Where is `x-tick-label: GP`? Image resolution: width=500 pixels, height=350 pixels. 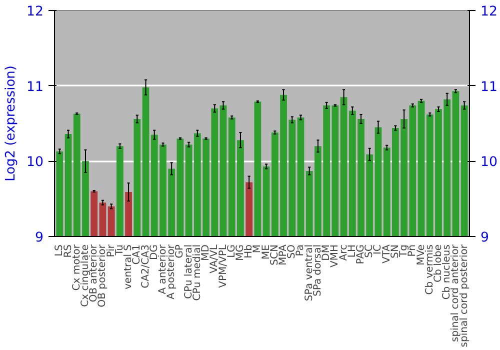 x-tick-label: GP is located at coordinates (180, 251).